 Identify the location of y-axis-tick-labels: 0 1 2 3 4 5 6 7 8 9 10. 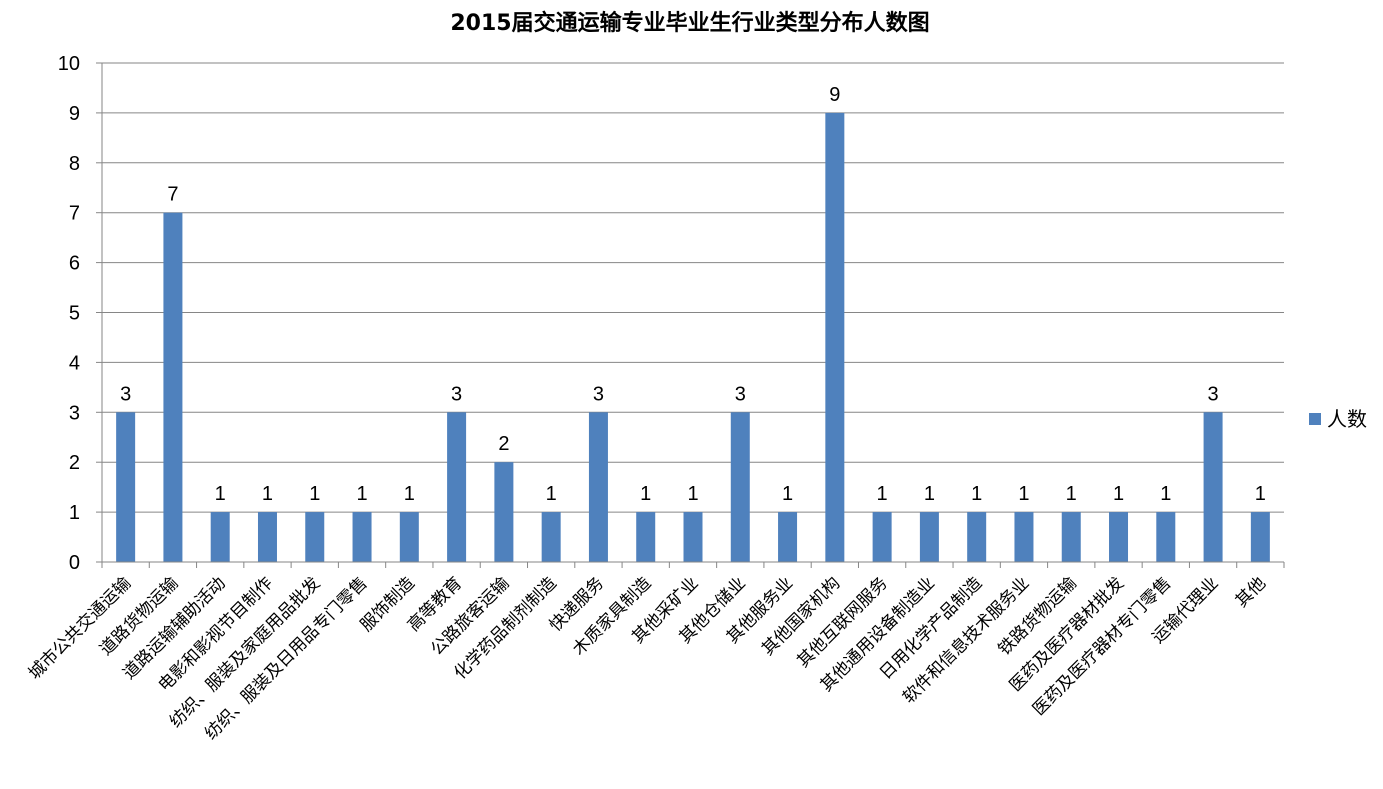
(69, 313).